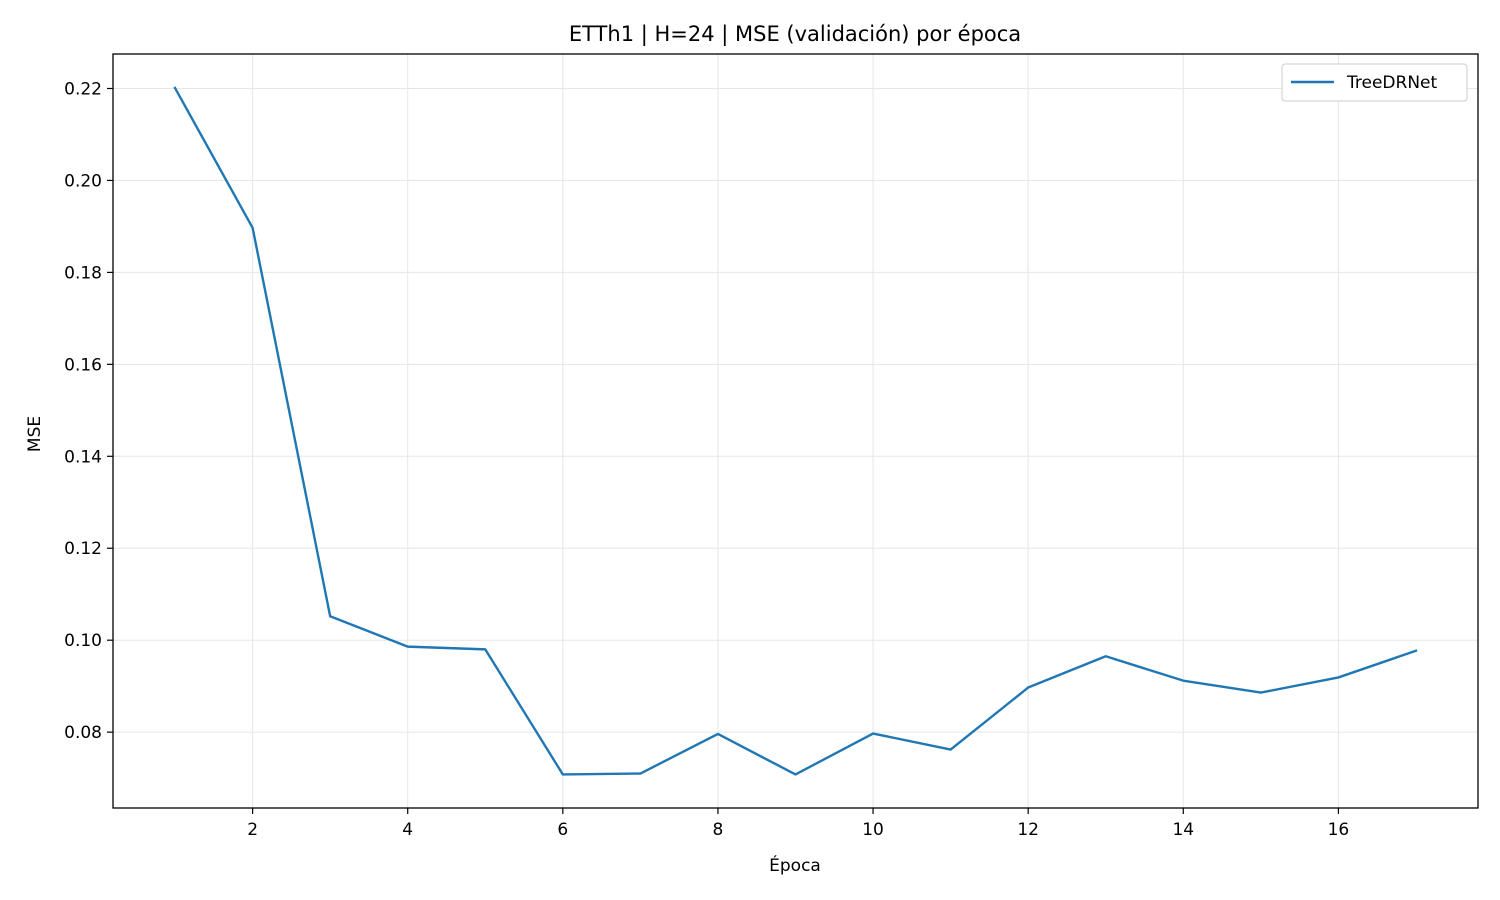 The image size is (1500, 900). I want to click on y-axis: 0.08 0.10 0.12 0.14 0.16 0.18 0.20 0.22, so click(88, 411).